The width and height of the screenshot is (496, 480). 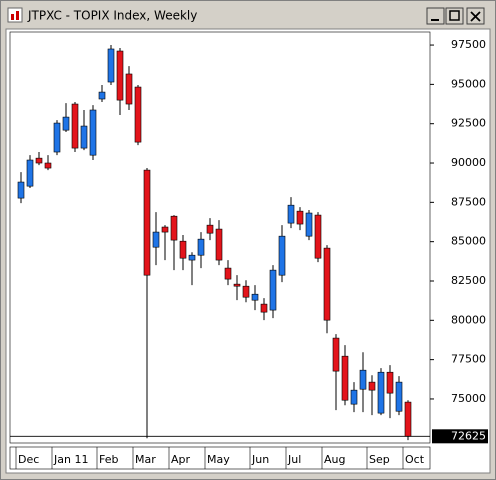 I want to click on y-tick-label: 80000, so click(x=468, y=319).